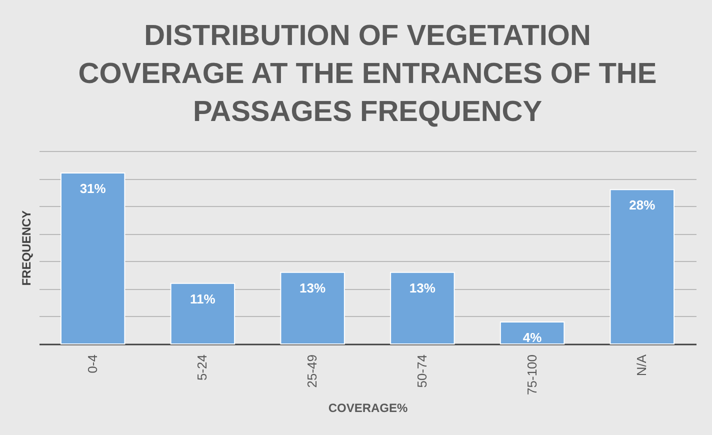 The height and width of the screenshot is (435, 712). What do you see at coordinates (367, 36) in the screenshot?
I see `text: DISTRIBUTION OF VEGETATION` at bounding box center [367, 36].